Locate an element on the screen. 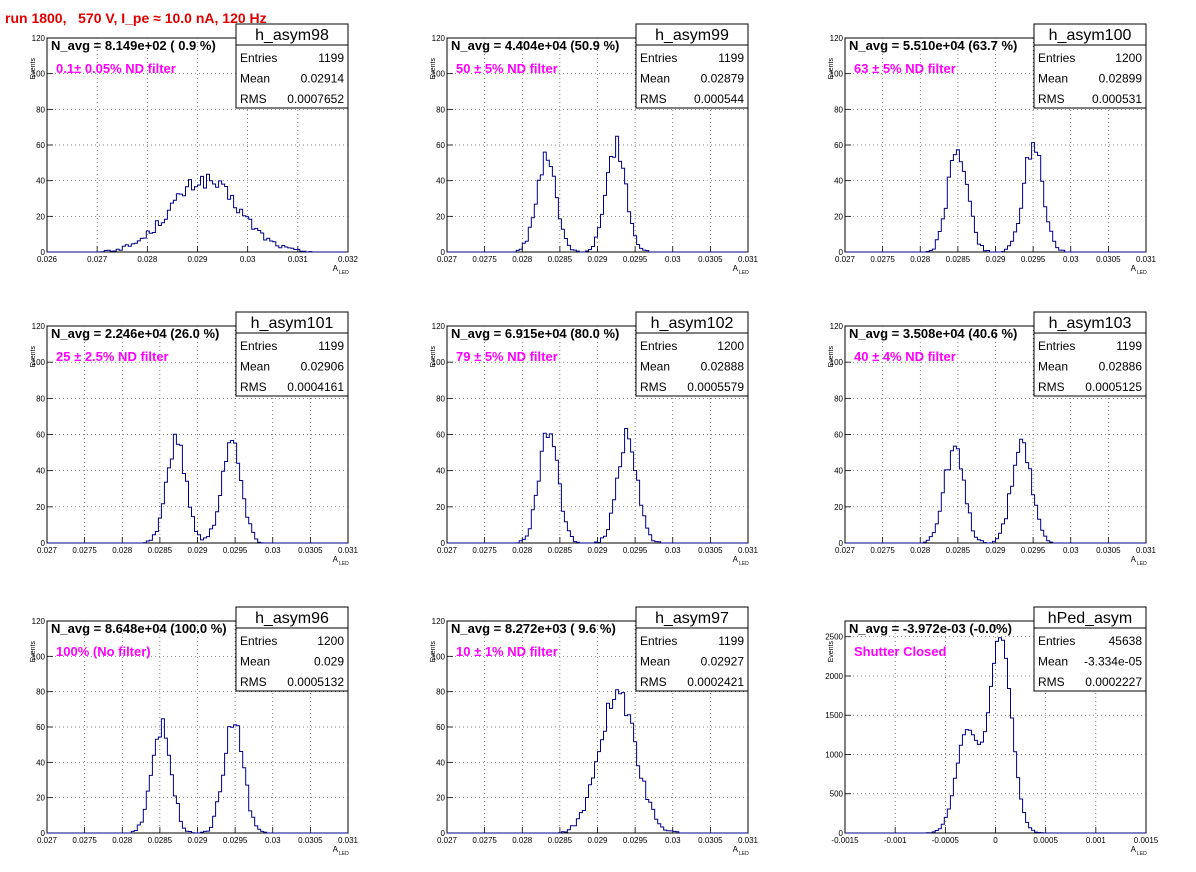 The image size is (1196, 872). stats-rms-value: 0.0004161 is located at coordinates (315, 387).